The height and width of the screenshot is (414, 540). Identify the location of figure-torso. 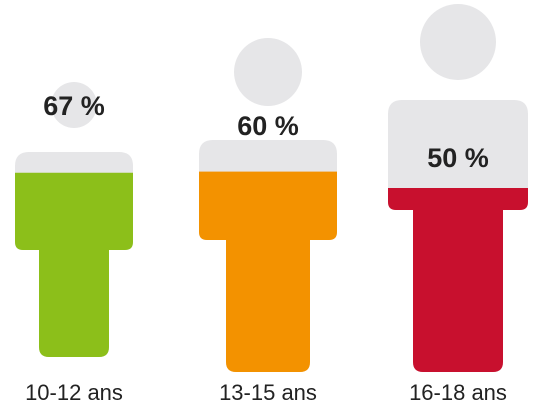
(458, 155).